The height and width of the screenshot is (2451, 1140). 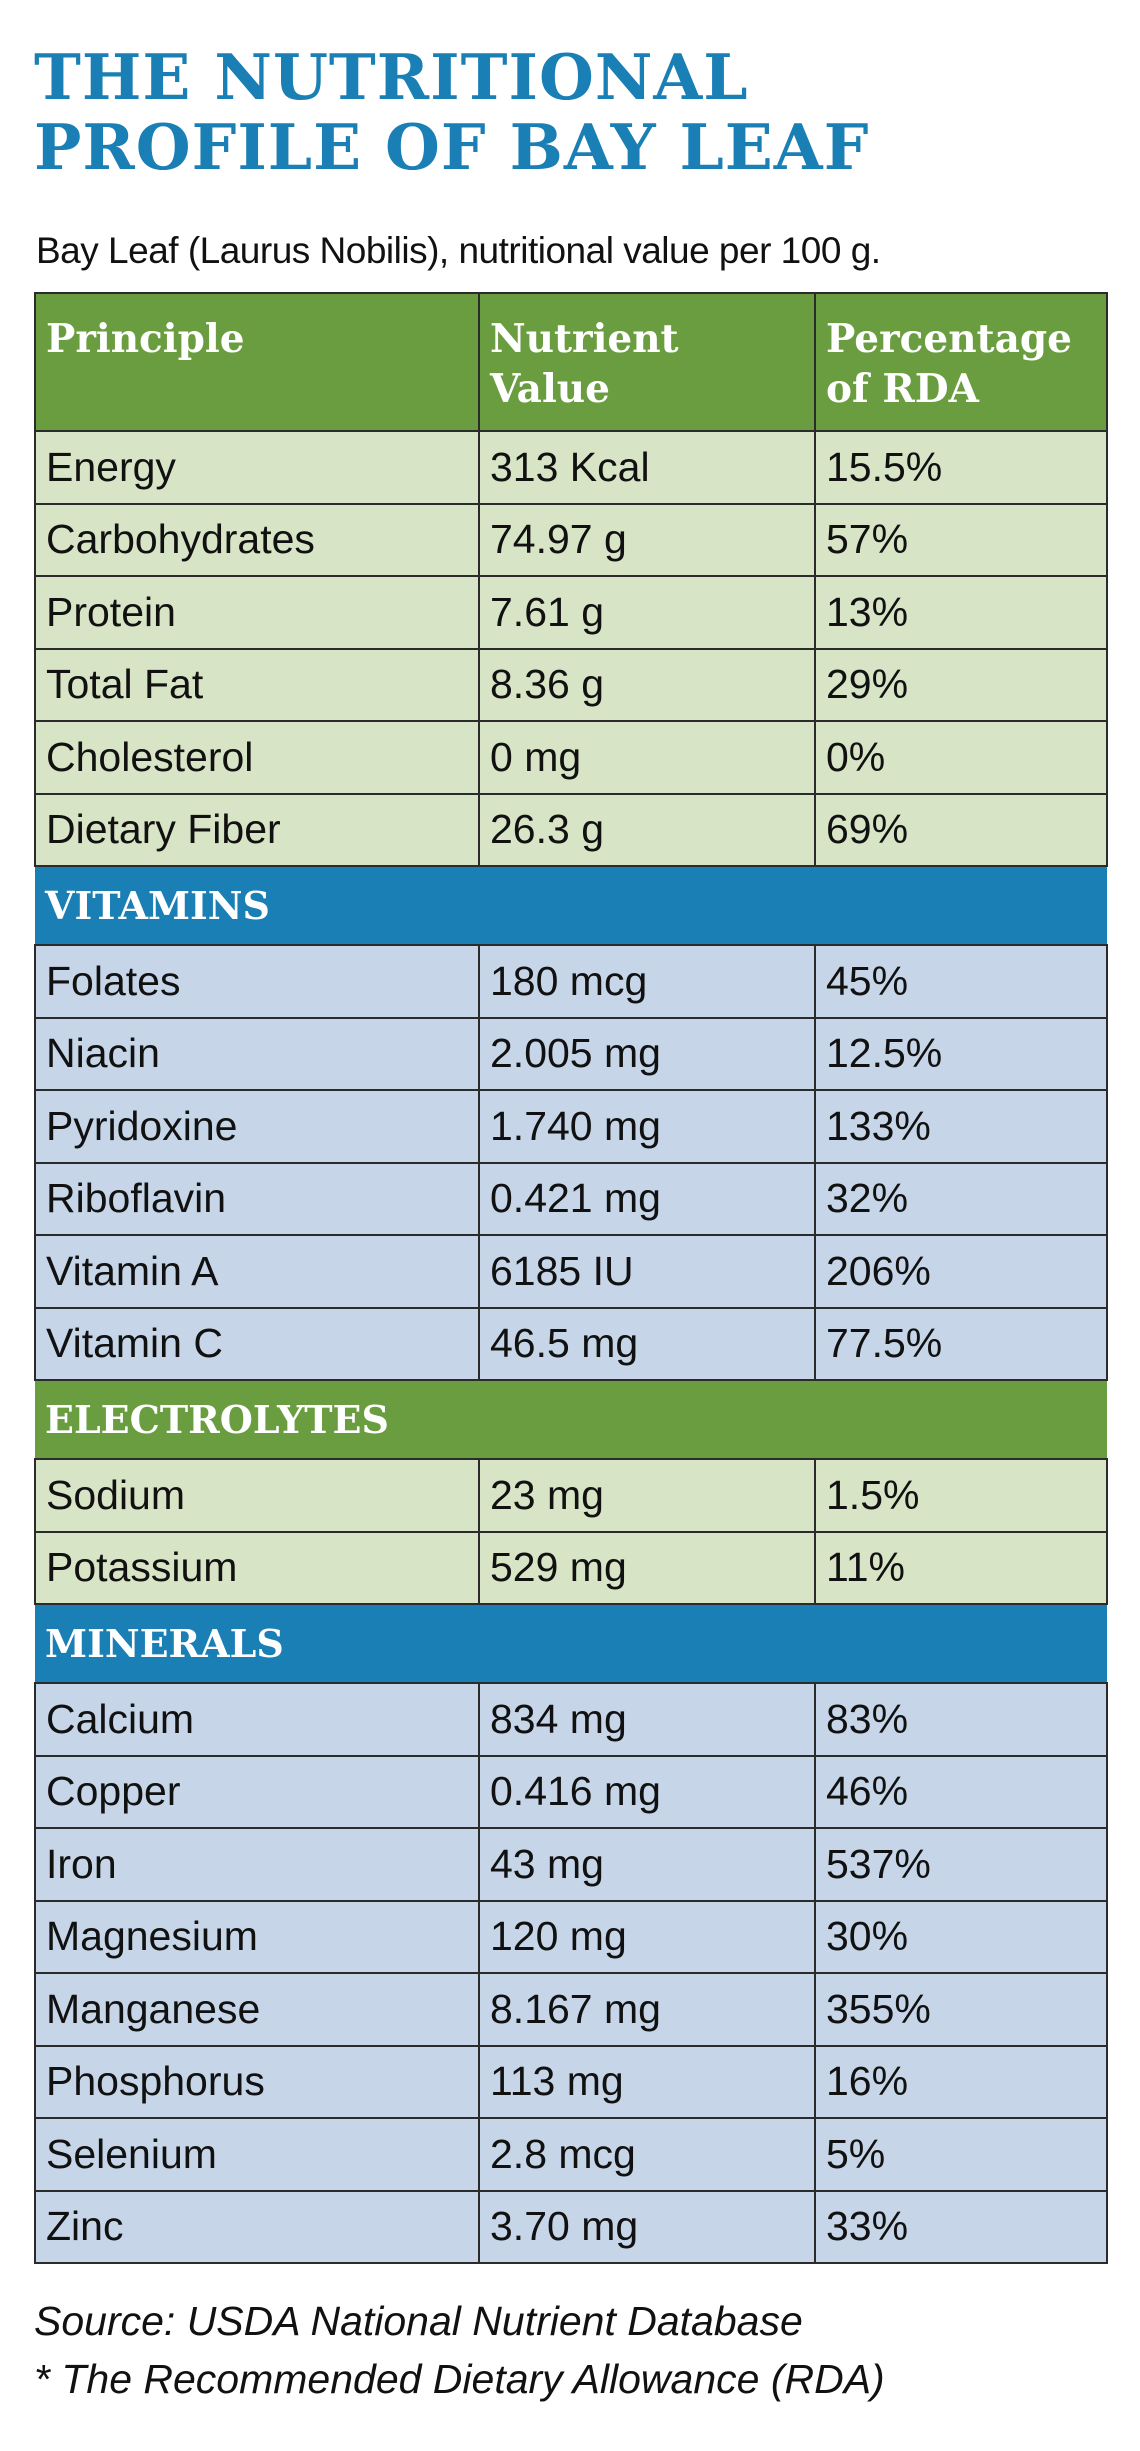 I want to click on cell-principle: Vitamin A, so click(x=257, y=1271).